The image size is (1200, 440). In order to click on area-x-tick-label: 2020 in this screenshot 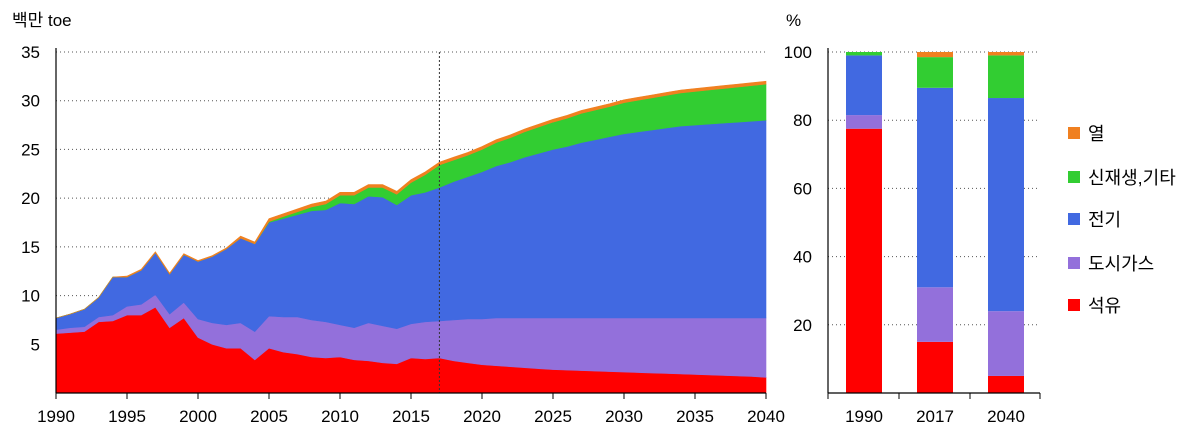, I will do `click(482, 416)`.